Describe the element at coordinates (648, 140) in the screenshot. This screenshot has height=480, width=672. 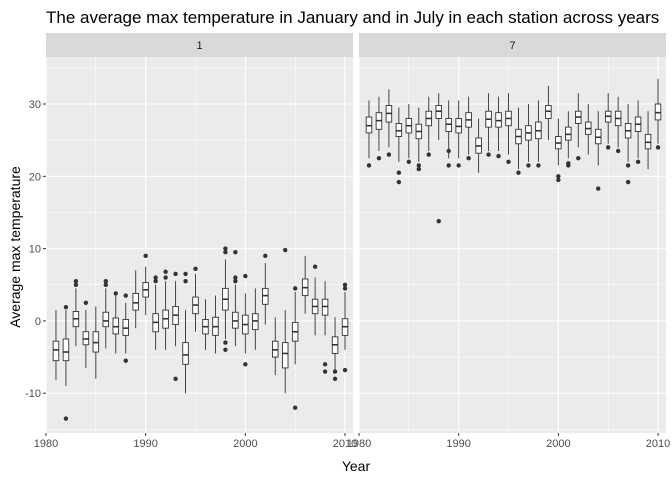
I see `box-7-2009` at that location.